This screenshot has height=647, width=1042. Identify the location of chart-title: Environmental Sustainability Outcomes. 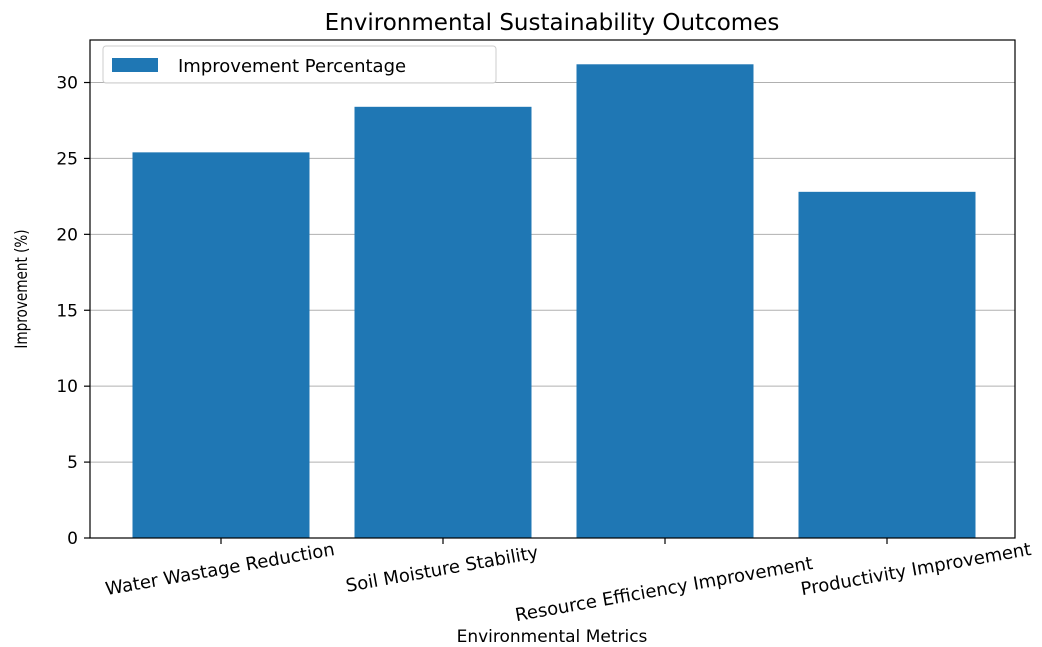
(552, 23).